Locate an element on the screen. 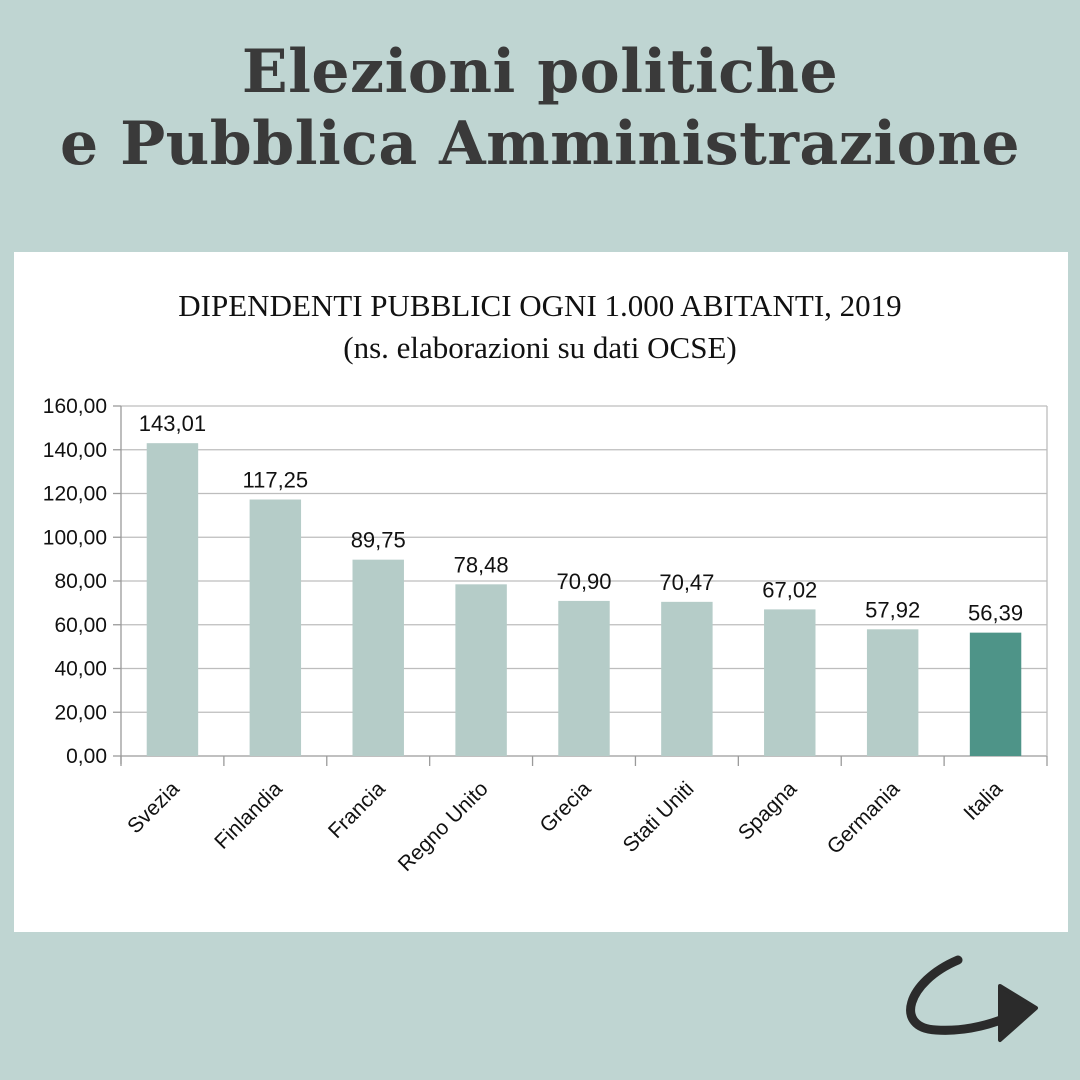  data-label: 67,02 is located at coordinates (789, 589).